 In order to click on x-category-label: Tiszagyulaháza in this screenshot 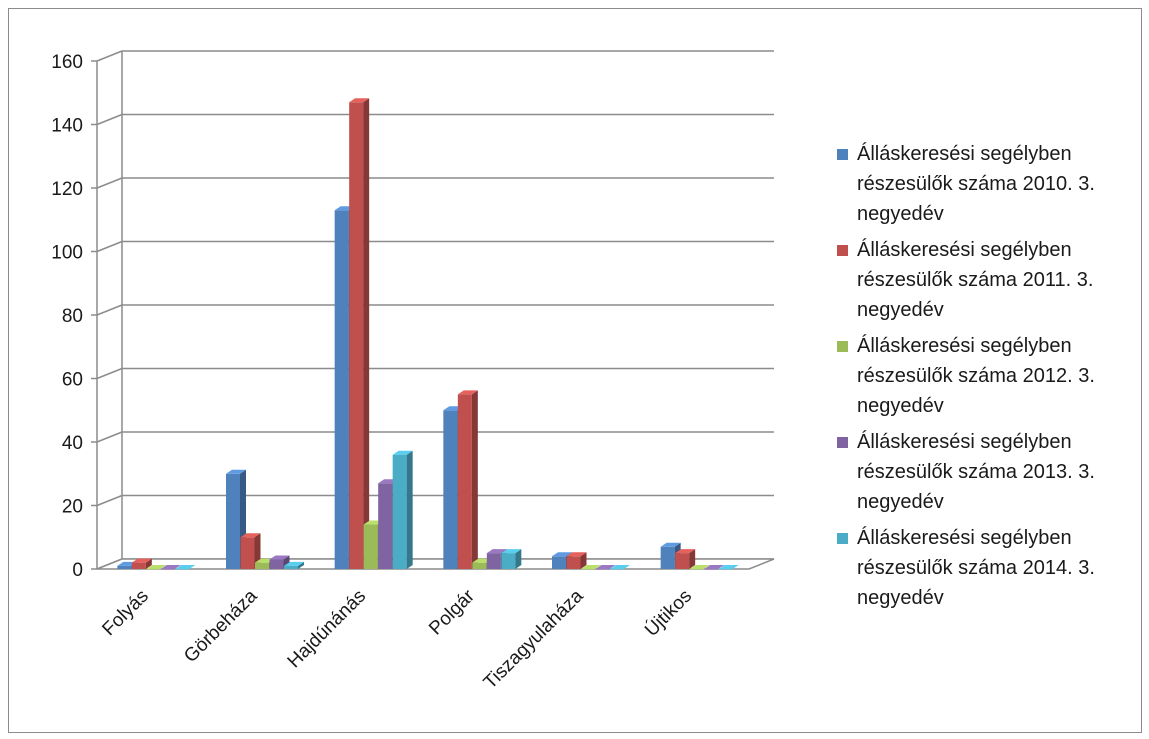, I will do `click(534, 639)`.